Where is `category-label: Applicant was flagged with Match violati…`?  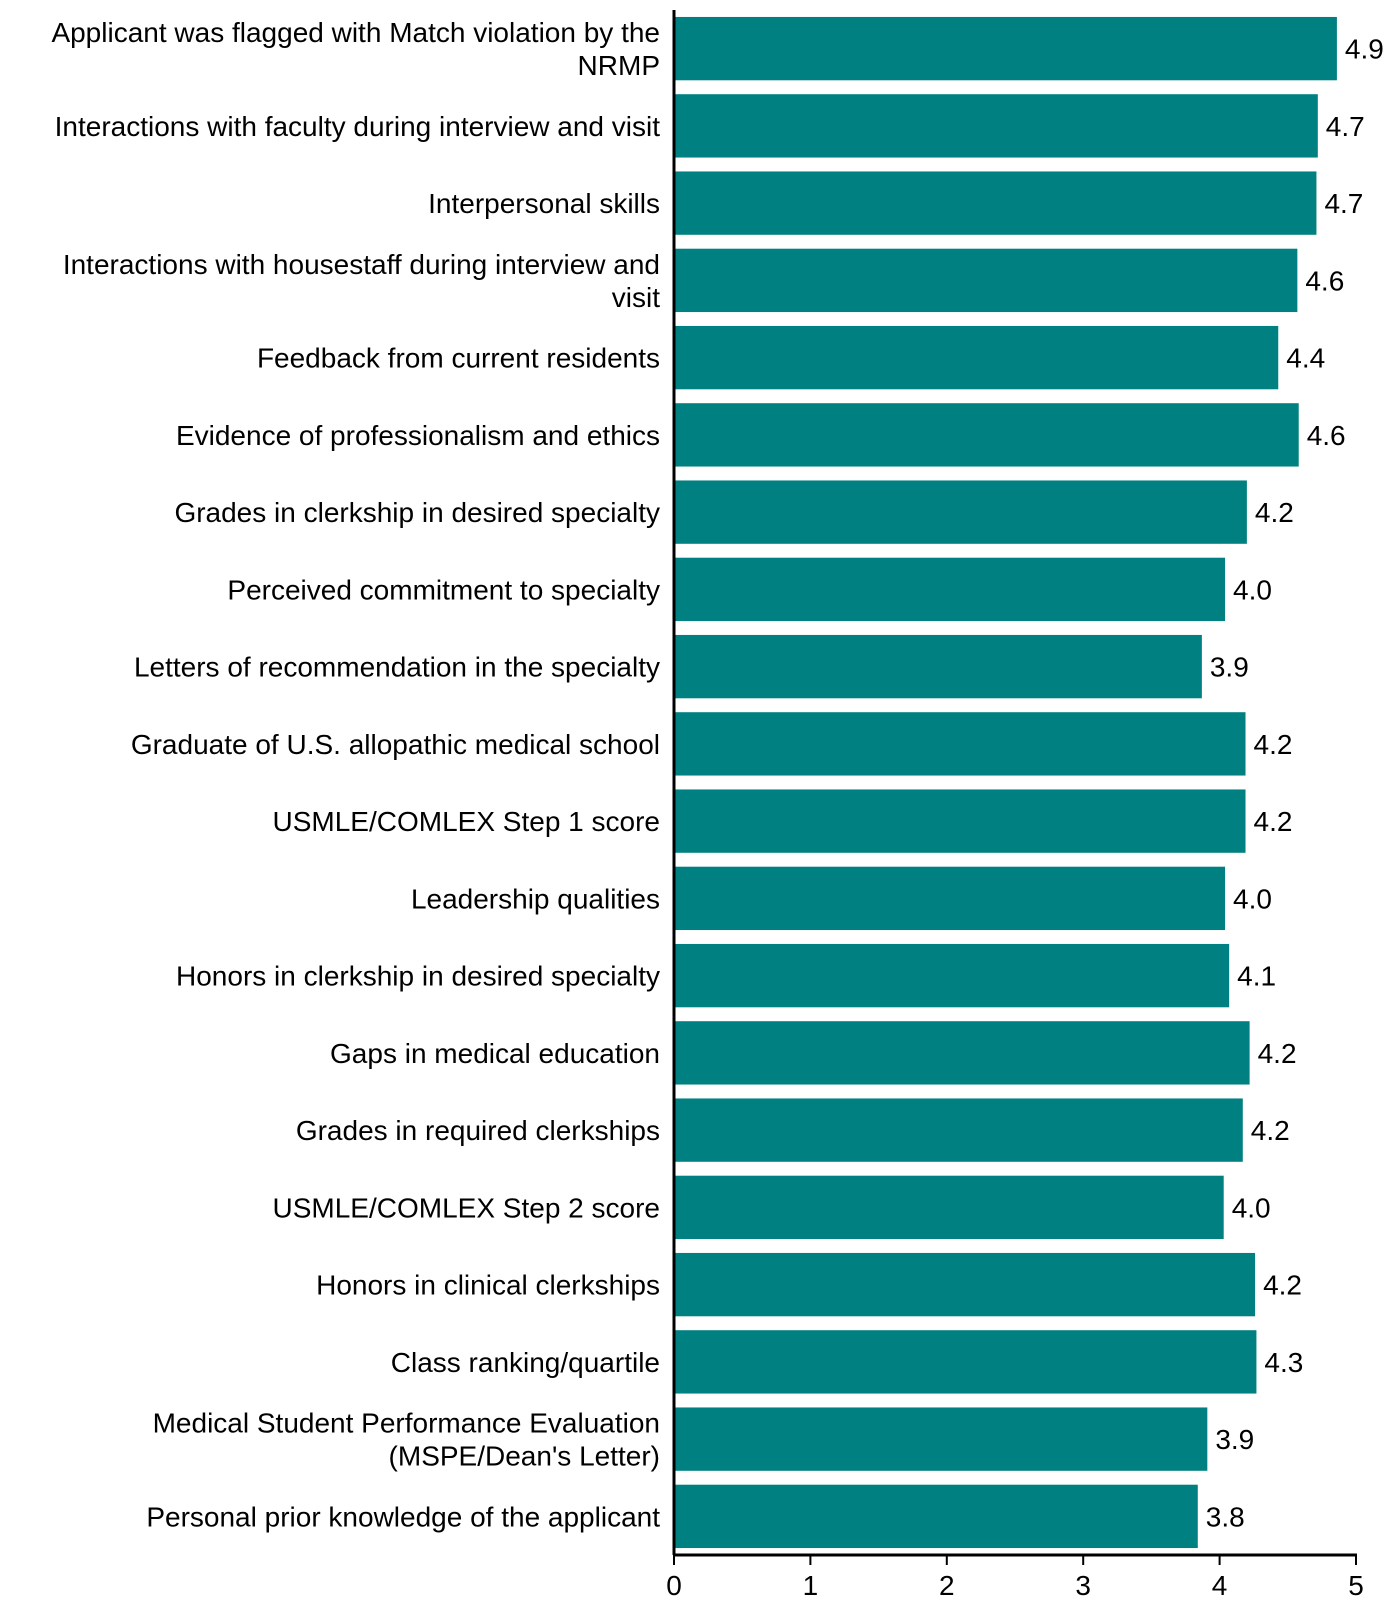 category-label: Applicant was flagged with Match violati… is located at coordinates (355, 49).